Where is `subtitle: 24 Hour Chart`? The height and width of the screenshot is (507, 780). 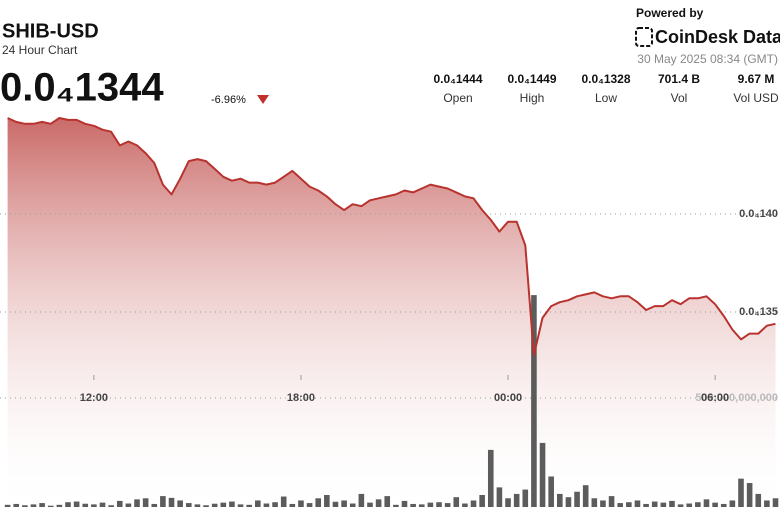 subtitle: 24 Hour Chart is located at coordinates (40, 50).